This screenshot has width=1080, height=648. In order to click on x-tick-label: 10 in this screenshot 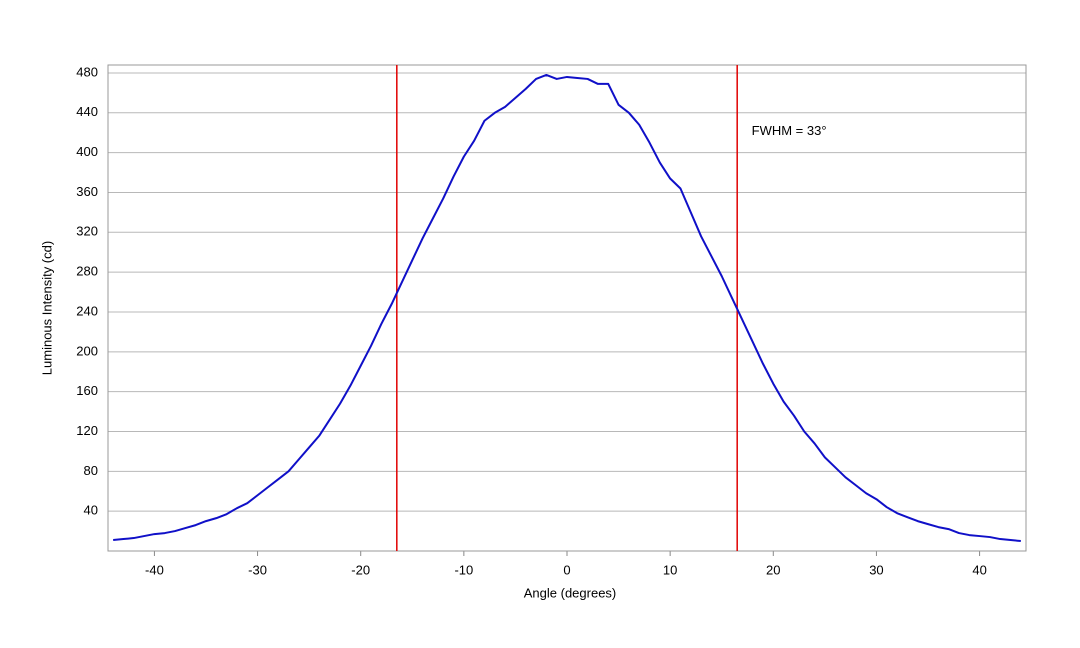, I will do `click(670, 569)`.